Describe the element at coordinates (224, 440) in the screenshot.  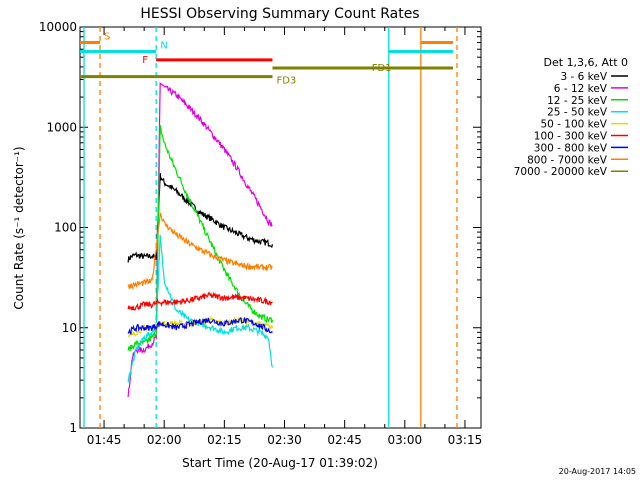
I see `x-tick-label: 02:15` at that location.